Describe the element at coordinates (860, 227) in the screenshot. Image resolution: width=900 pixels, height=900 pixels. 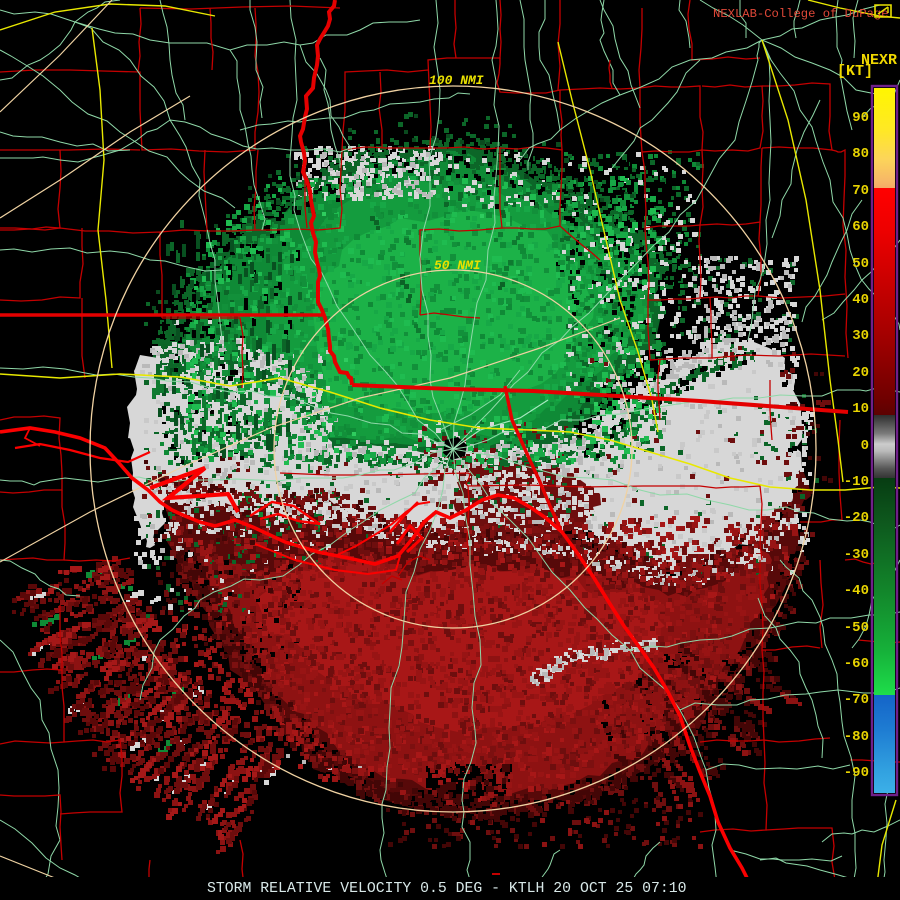
I see `svg-text: 60` at that location.